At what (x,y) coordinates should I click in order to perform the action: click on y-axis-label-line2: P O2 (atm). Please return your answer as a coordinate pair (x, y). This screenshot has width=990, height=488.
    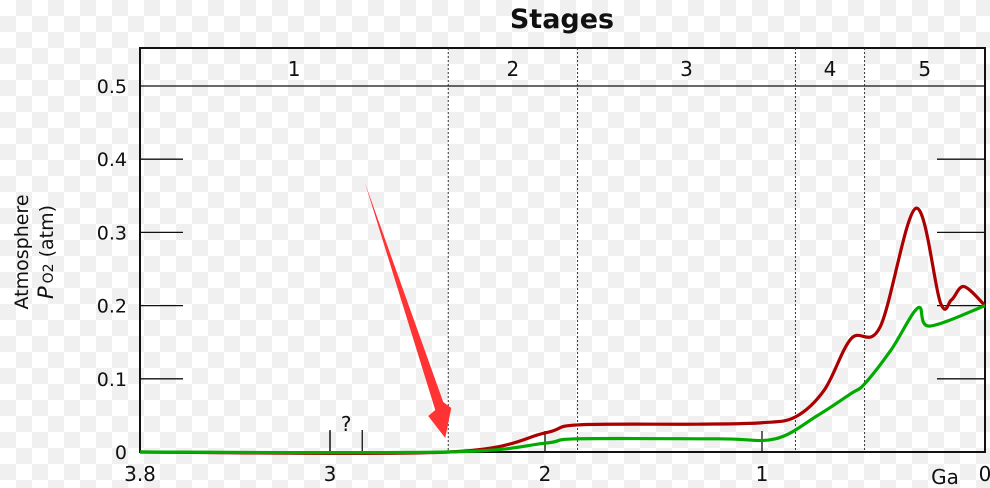
    Looking at the image, I should click on (46, 252).